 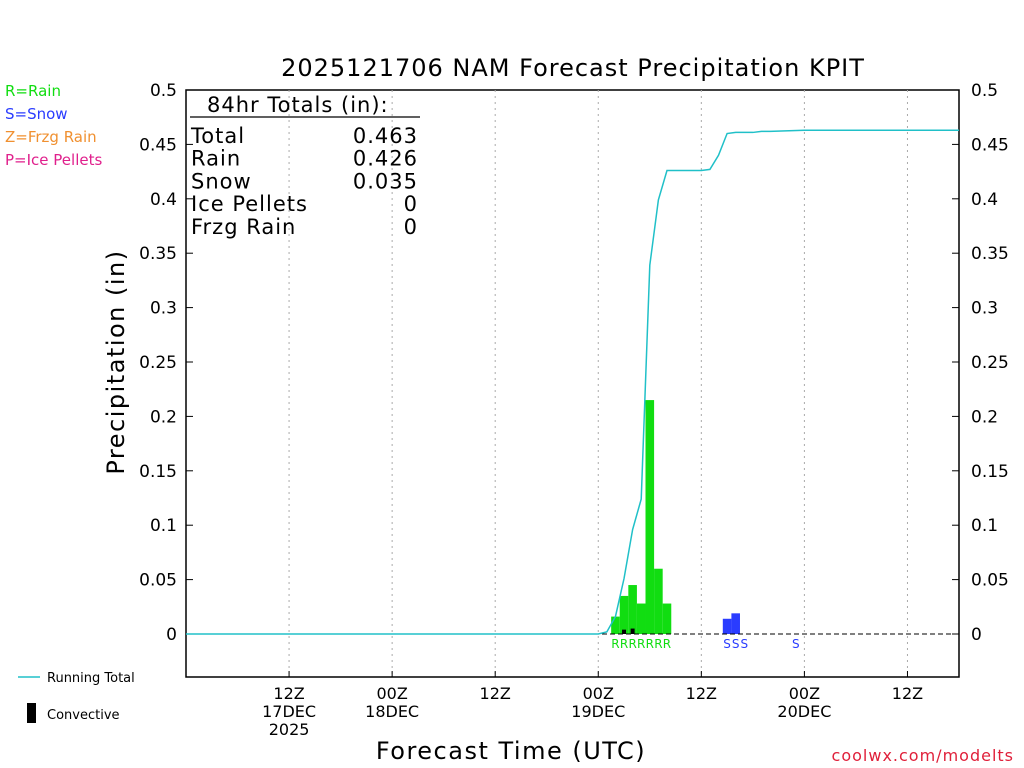 What do you see at coordinates (171, 635) in the screenshot?
I see `y-tick-label-left: 0` at bounding box center [171, 635].